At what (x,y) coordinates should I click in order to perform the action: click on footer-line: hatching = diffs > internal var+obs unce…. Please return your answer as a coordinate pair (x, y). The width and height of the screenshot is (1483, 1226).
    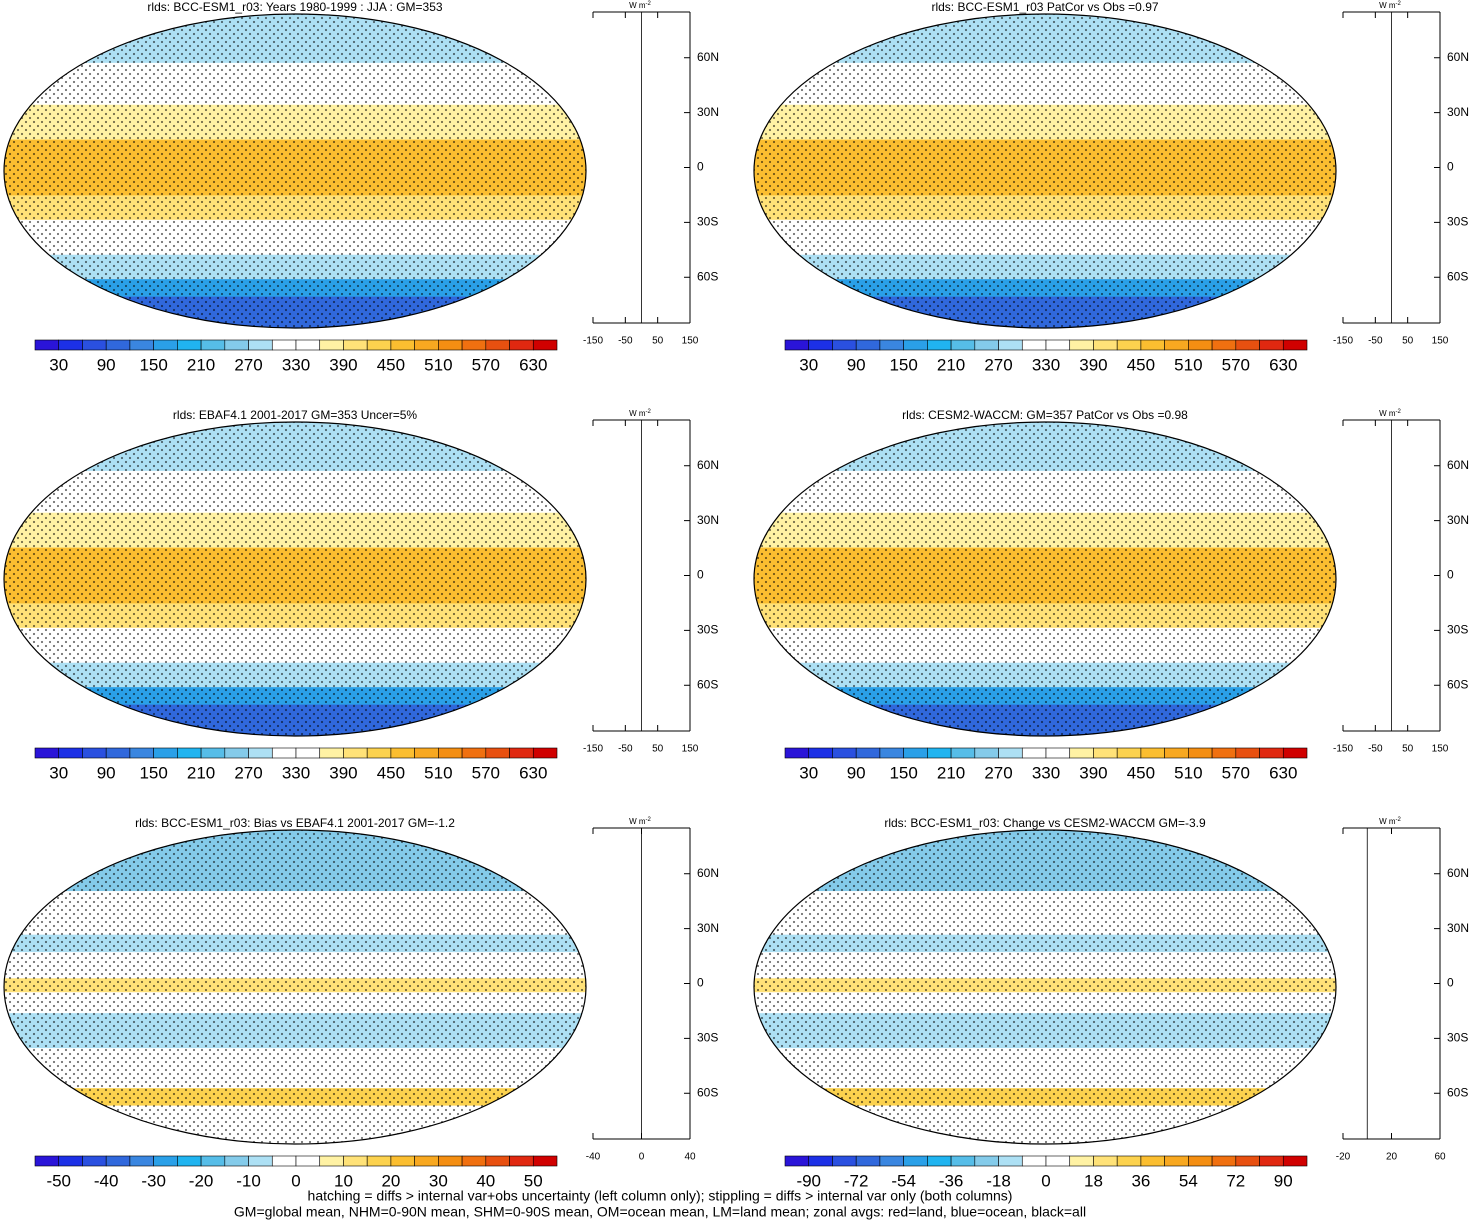
    Looking at the image, I should click on (660, 1196).